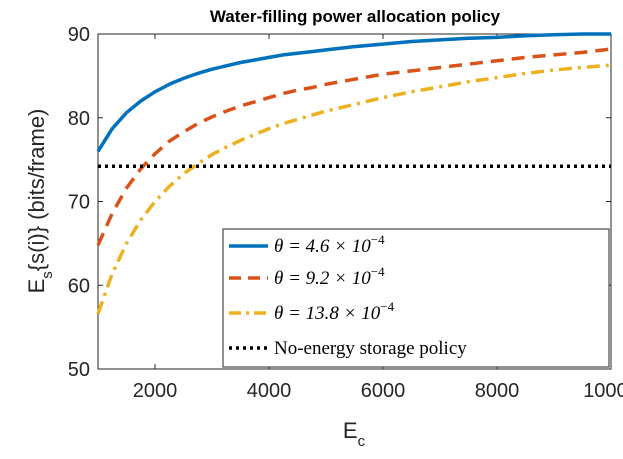 The image size is (623, 459). I want to click on svg-text: Es{s(i)} (bits/frame), so click(40, 201).